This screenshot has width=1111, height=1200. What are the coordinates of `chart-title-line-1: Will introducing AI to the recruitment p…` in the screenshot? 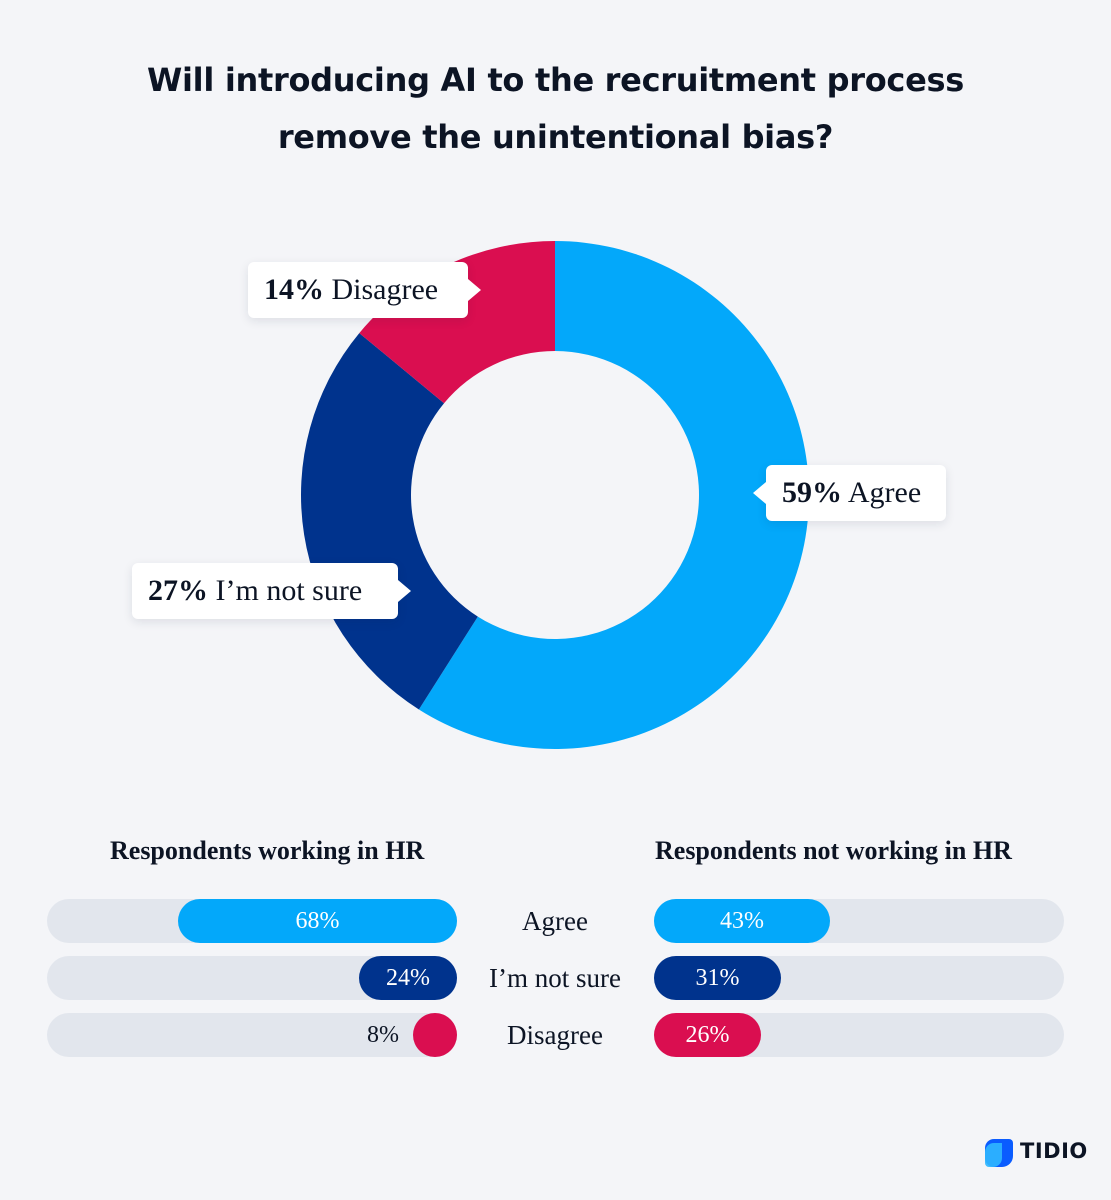 It's located at (555, 80).